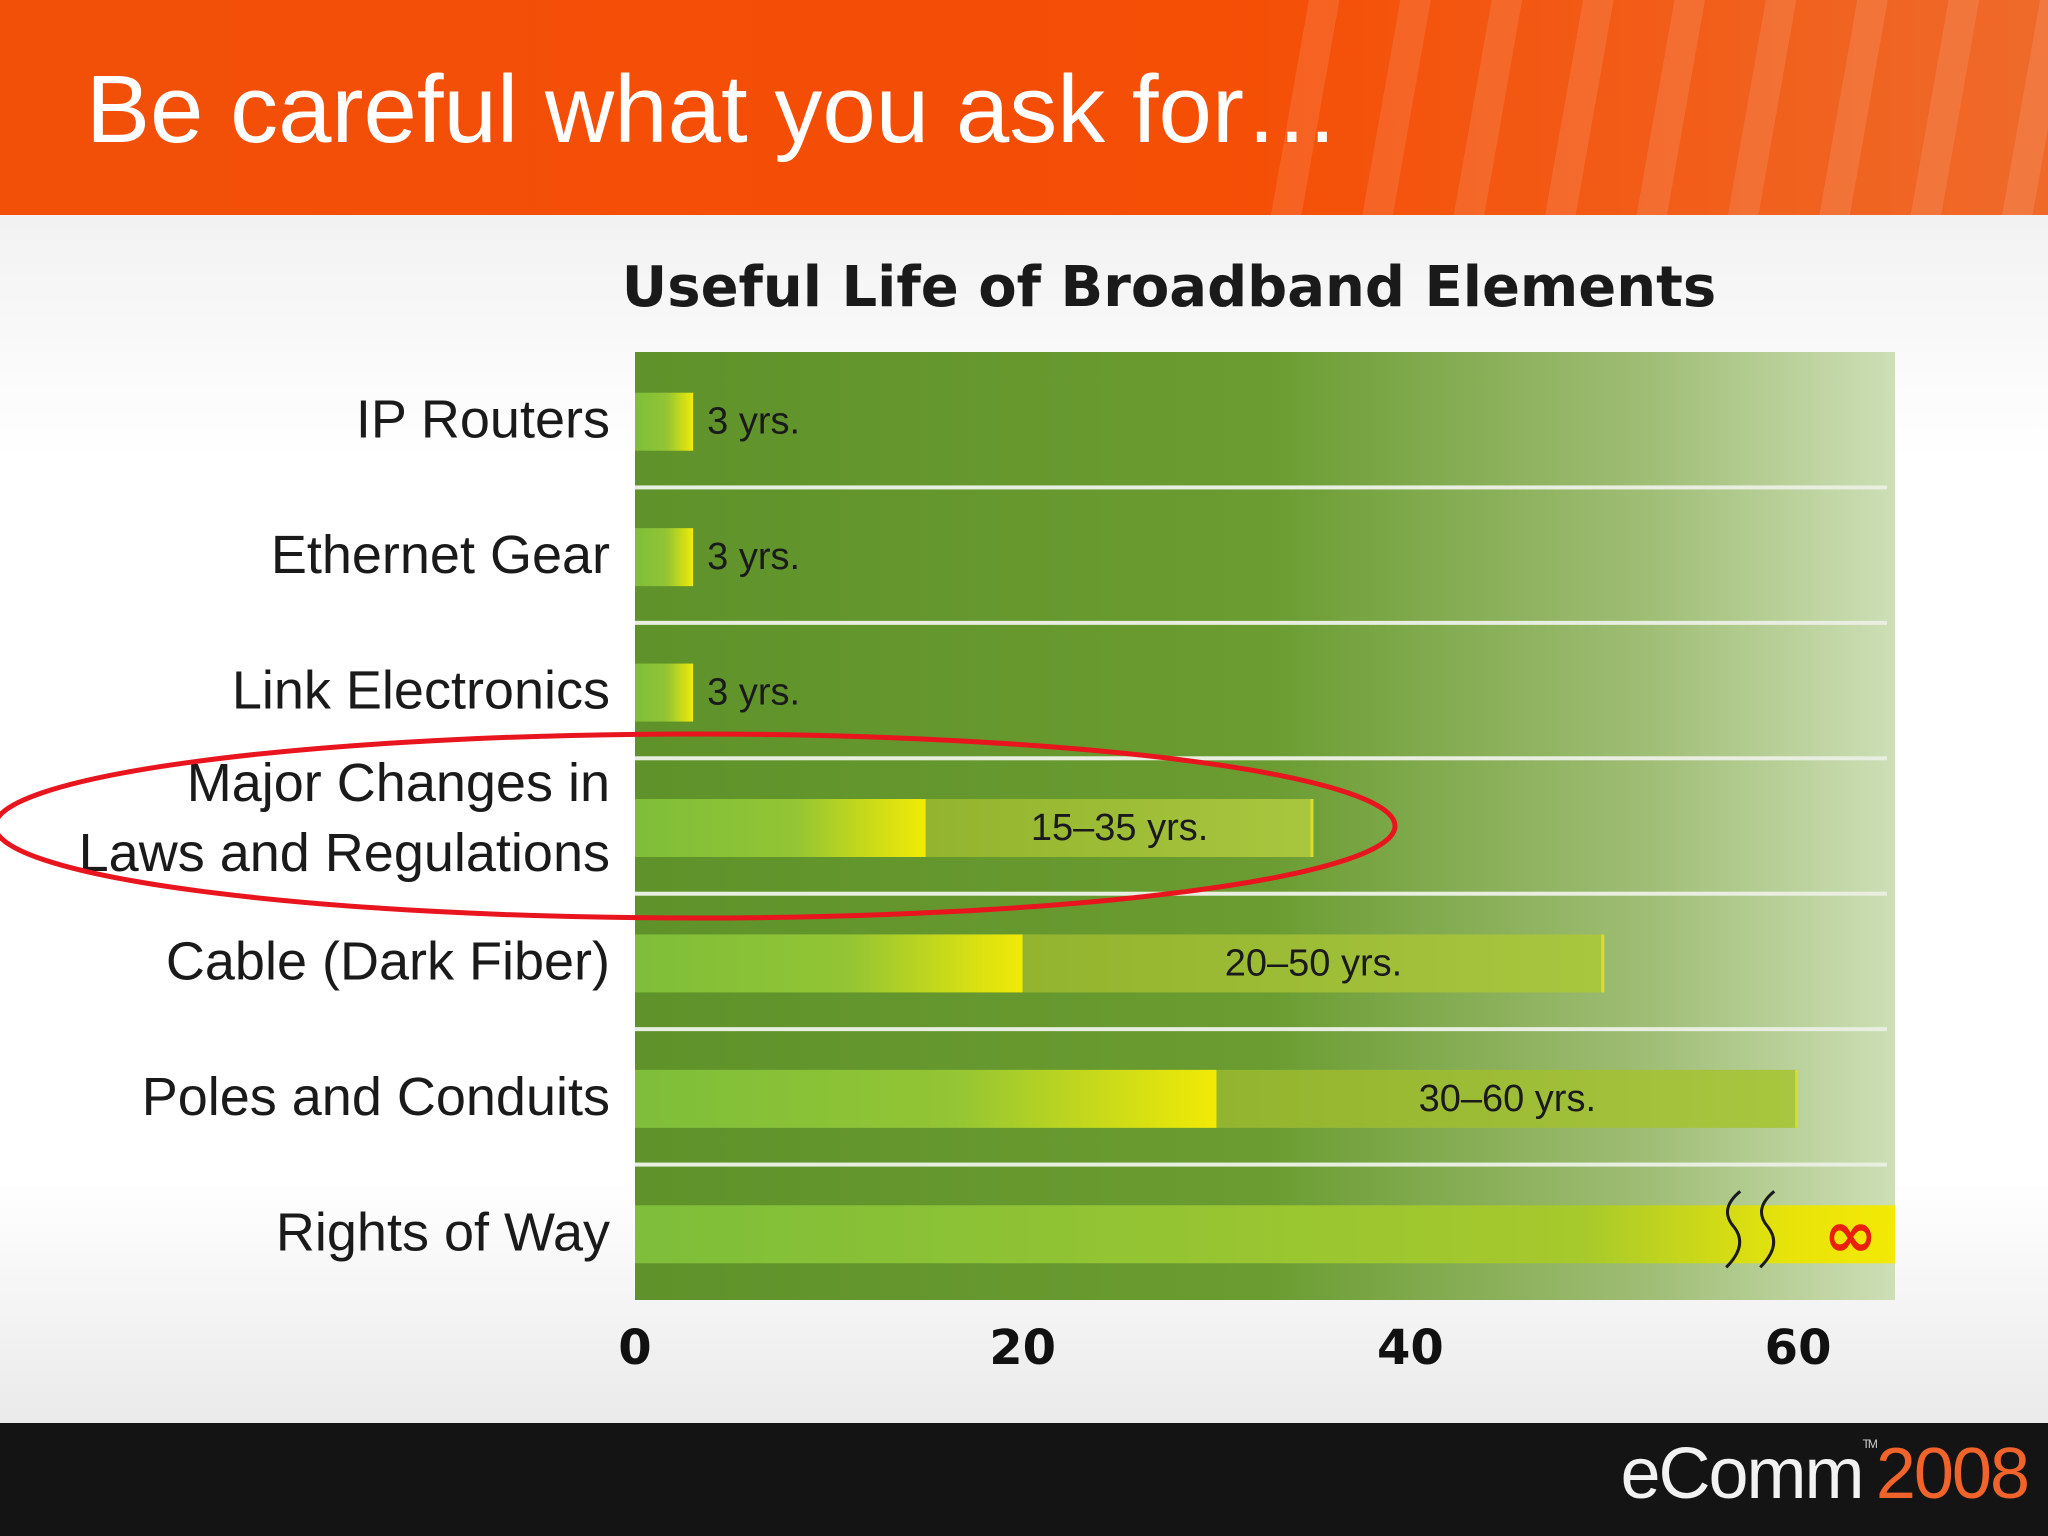 This screenshot has width=2048, height=1536. What do you see at coordinates (1022, 1348) in the screenshot?
I see `x-tick-label: 20` at bounding box center [1022, 1348].